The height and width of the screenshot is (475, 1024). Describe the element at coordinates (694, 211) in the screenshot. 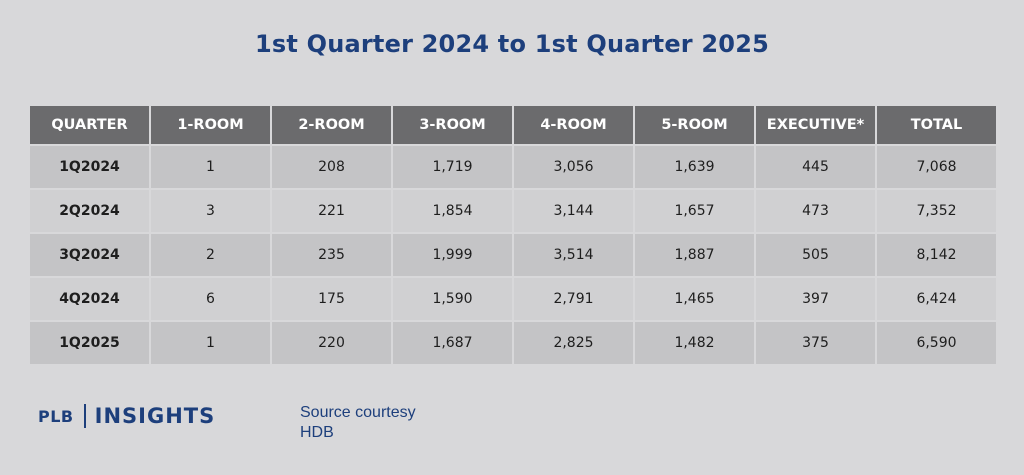

I see `value-cell: 1,657` at that location.